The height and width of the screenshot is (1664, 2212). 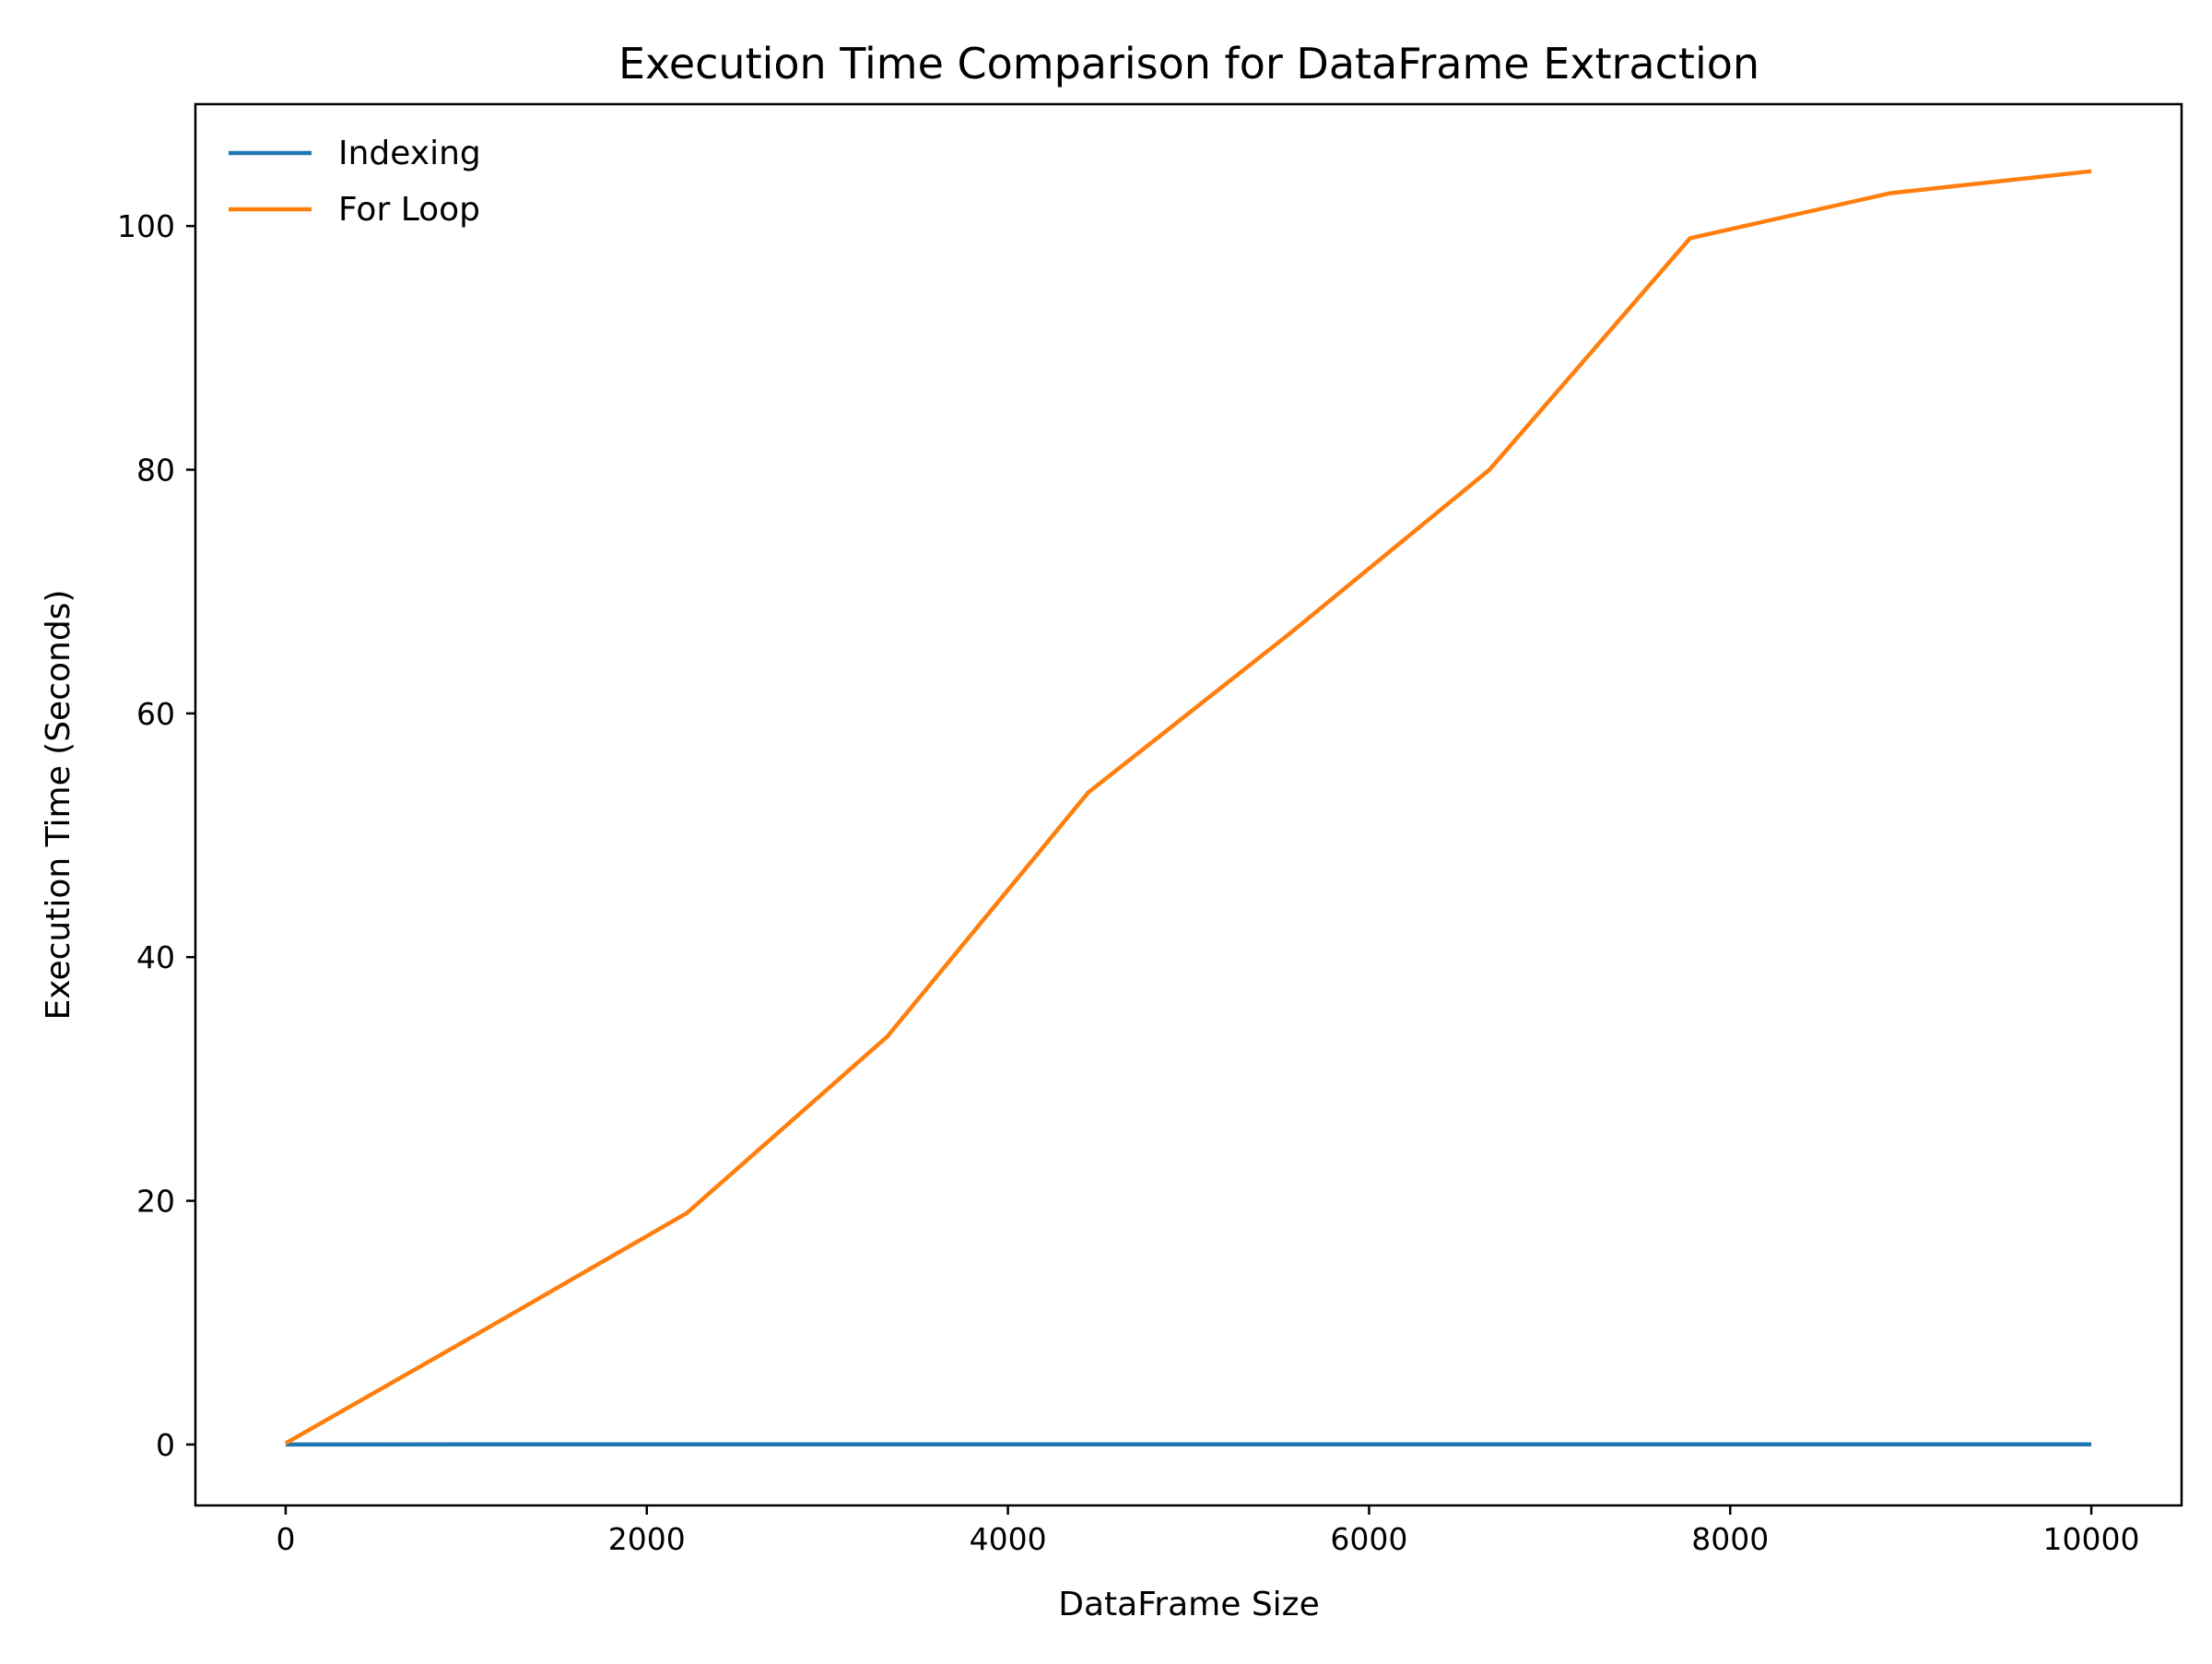 What do you see at coordinates (1188, 1604) in the screenshot?
I see `x-axis-label: DataFrame Size` at bounding box center [1188, 1604].